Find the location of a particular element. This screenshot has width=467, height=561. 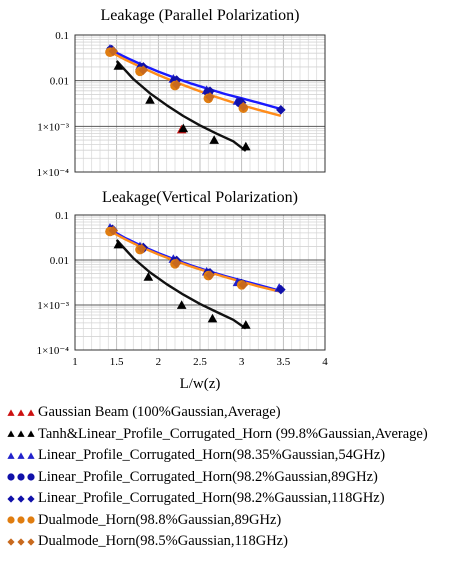

chart-title: Leakage (Parallel Polarization) is located at coordinates (199, 15).